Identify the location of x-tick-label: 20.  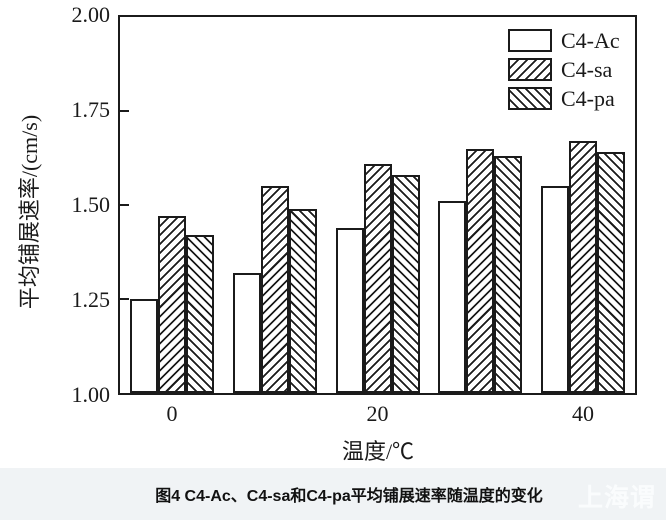
(377, 413).